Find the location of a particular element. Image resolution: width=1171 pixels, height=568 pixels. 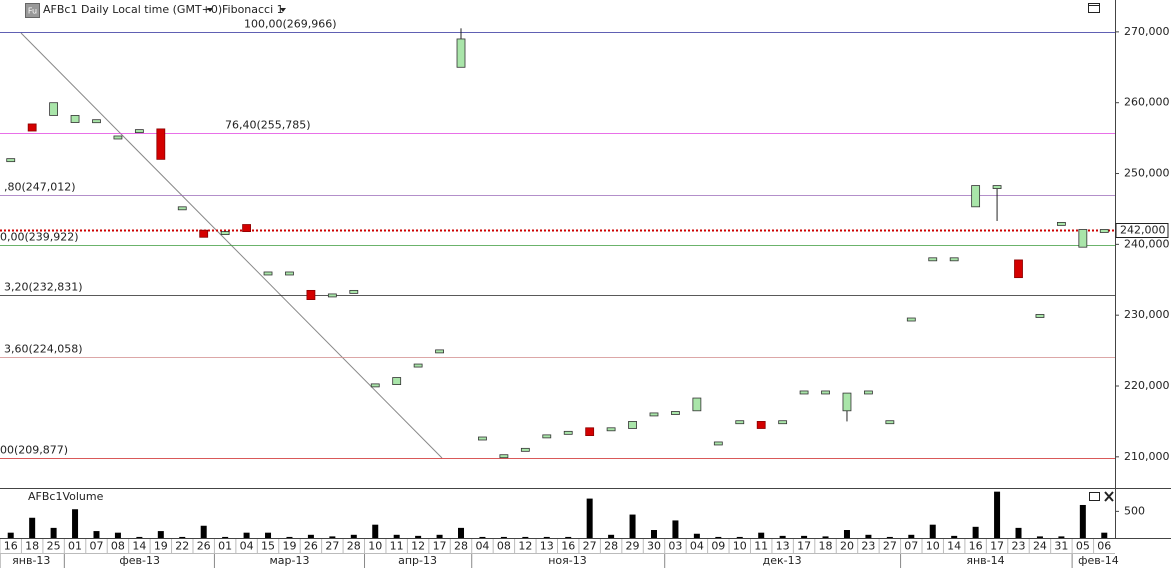

x-tick-label: 12 is located at coordinates (525, 546).